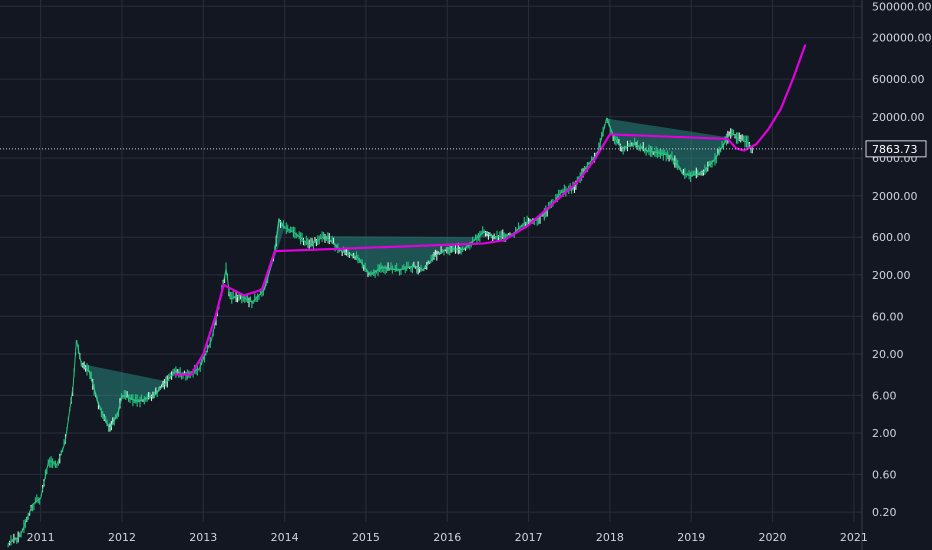 This screenshot has width=932, height=550. Describe the element at coordinates (41, 537) in the screenshot. I see `x-tick-label: 2011` at that location.